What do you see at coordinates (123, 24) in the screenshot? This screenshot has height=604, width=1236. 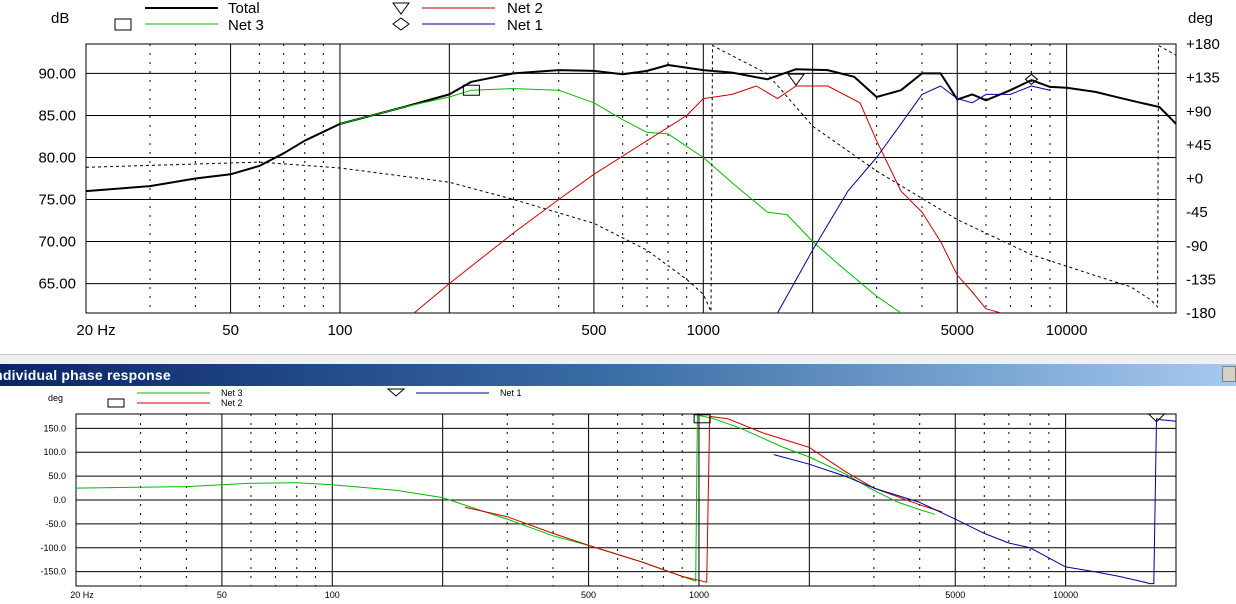 I see `legend-marker-net3-square` at bounding box center [123, 24].